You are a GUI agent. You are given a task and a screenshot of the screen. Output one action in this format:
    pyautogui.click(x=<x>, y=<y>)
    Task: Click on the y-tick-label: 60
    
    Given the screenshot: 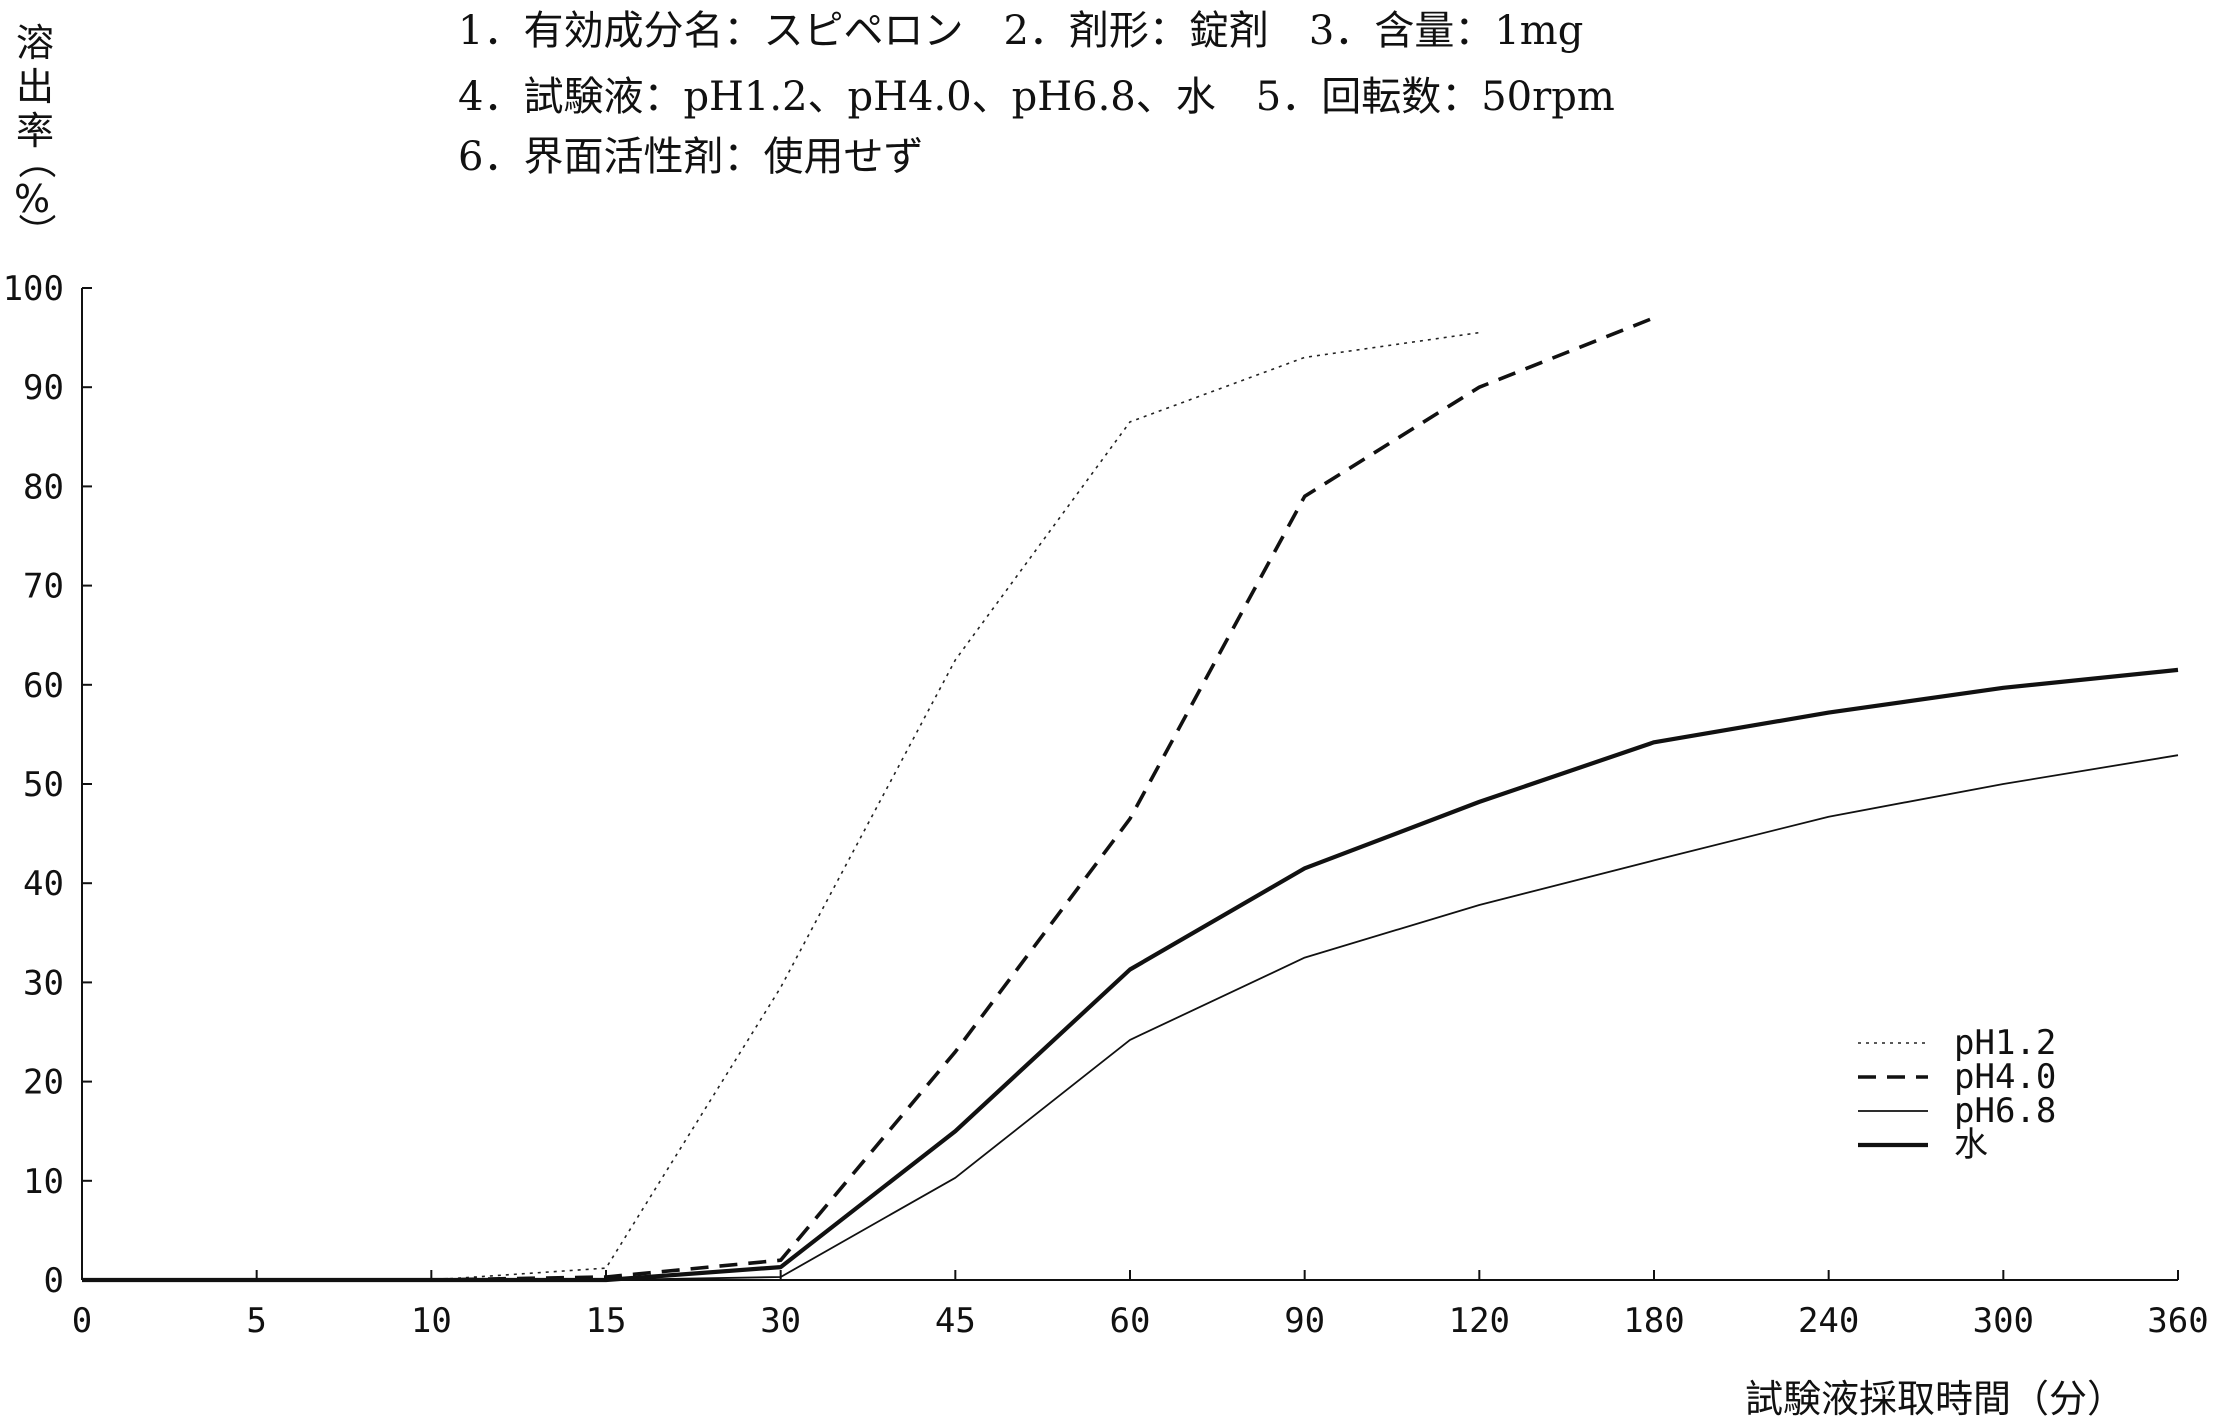 What is the action you would take?
    pyautogui.click(x=43, y=686)
    